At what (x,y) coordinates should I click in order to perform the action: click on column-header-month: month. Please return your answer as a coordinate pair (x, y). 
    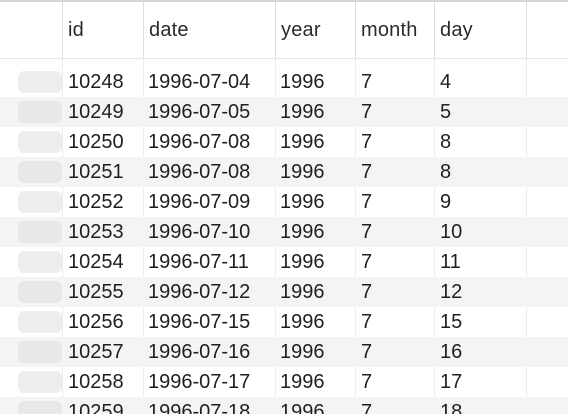
    Looking at the image, I should click on (394, 30).